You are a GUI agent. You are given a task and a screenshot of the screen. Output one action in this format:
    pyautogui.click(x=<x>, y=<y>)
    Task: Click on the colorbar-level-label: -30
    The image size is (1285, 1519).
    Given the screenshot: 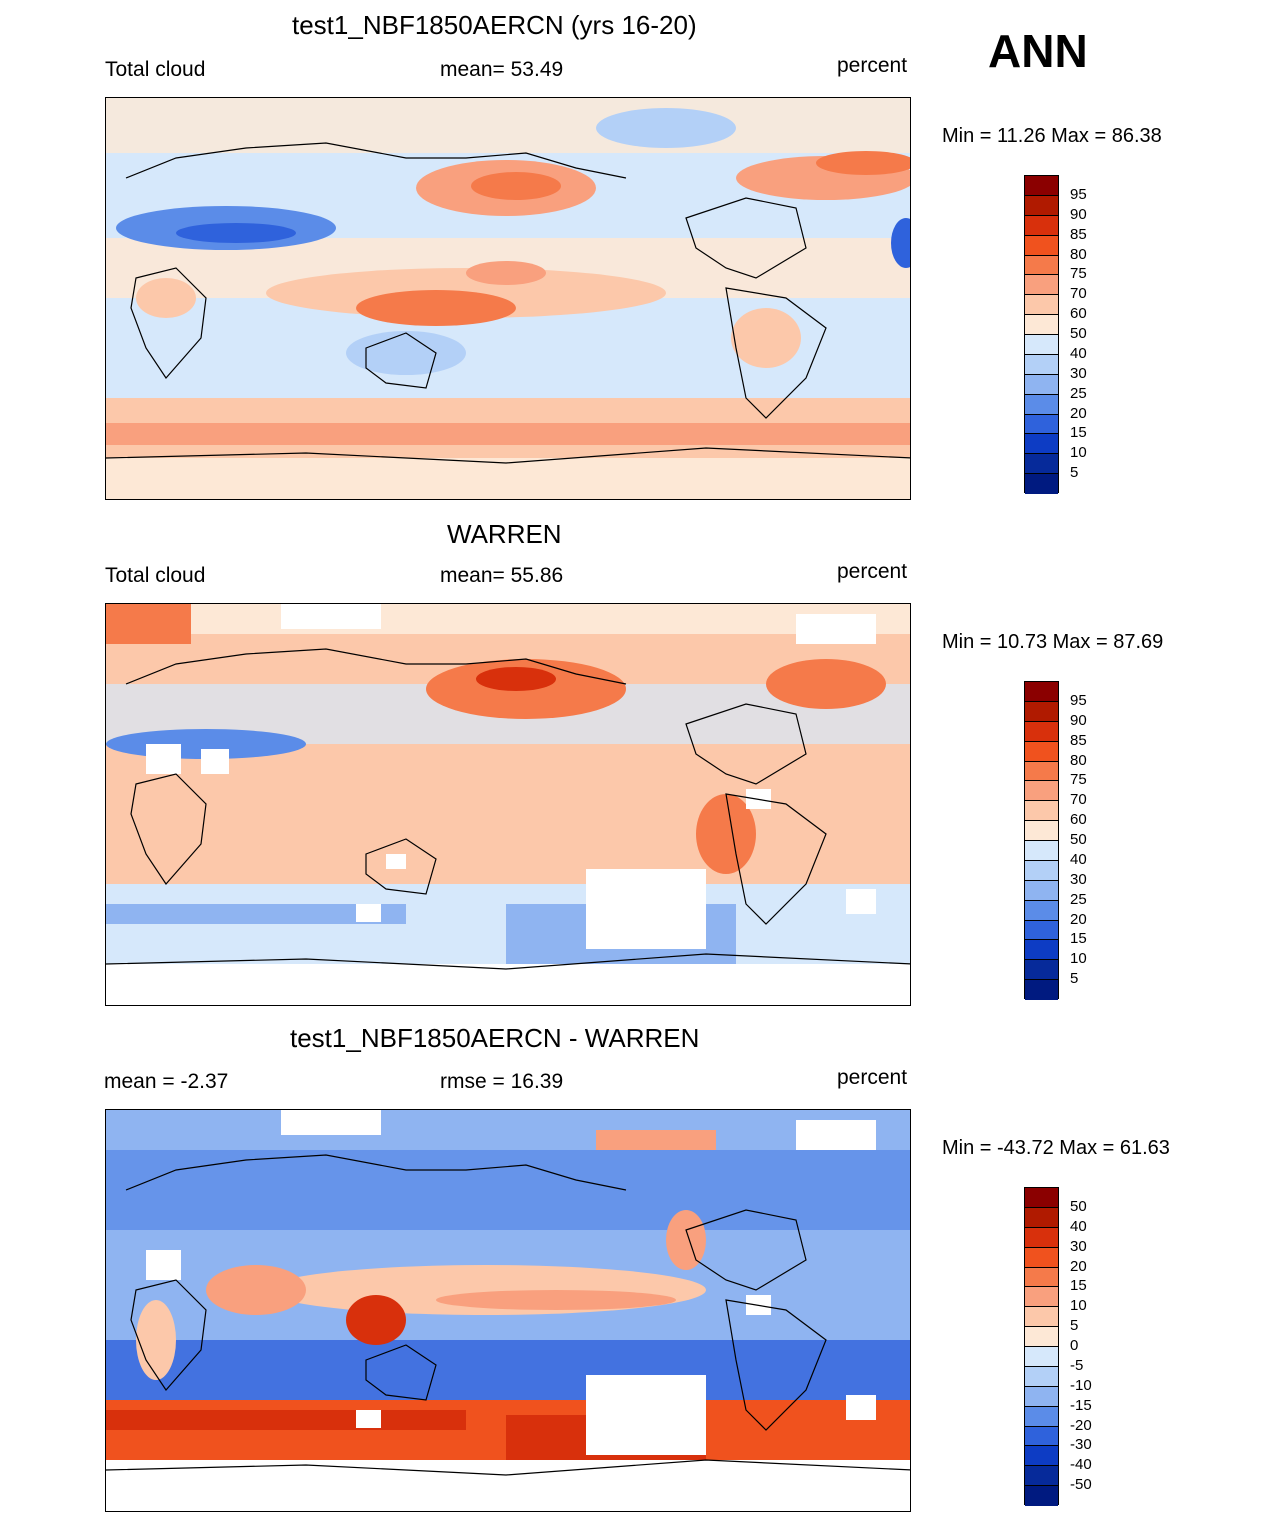 What is the action you would take?
    pyautogui.click(x=1081, y=1445)
    